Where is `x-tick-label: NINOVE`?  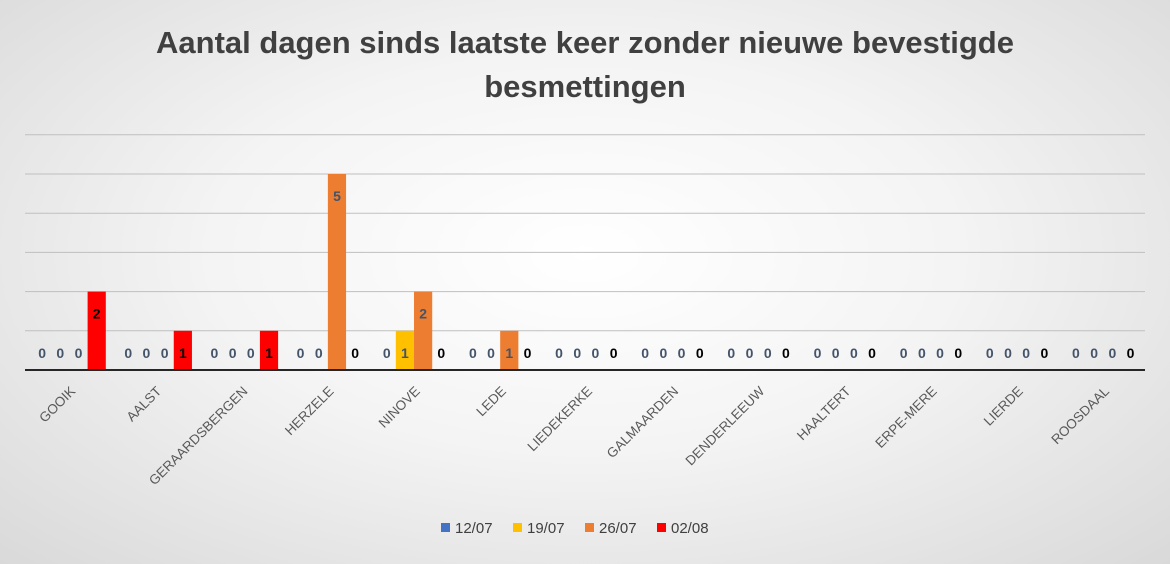 x-tick-label: NINOVE is located at coordinates (399, 407).